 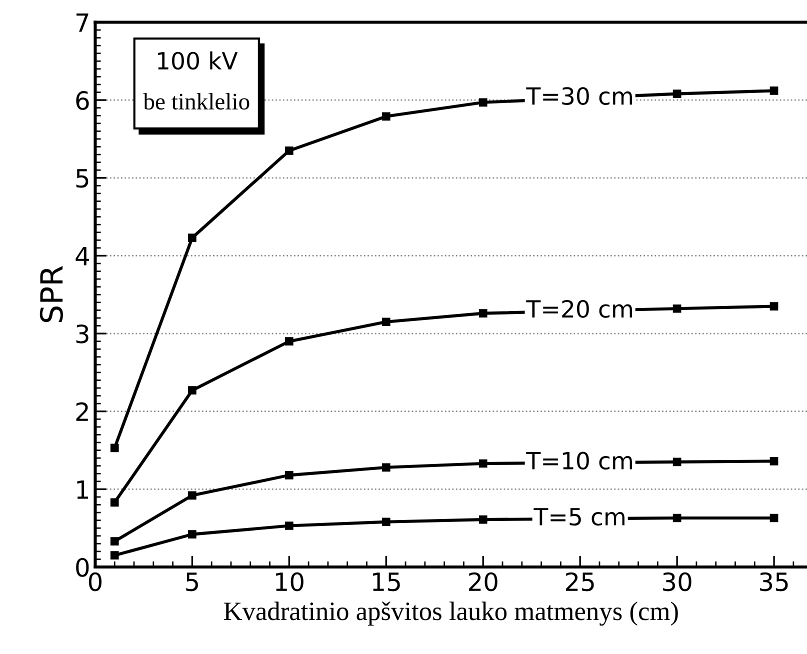 I want to click on x-tick-label: 15, so click(x=386, y=582).